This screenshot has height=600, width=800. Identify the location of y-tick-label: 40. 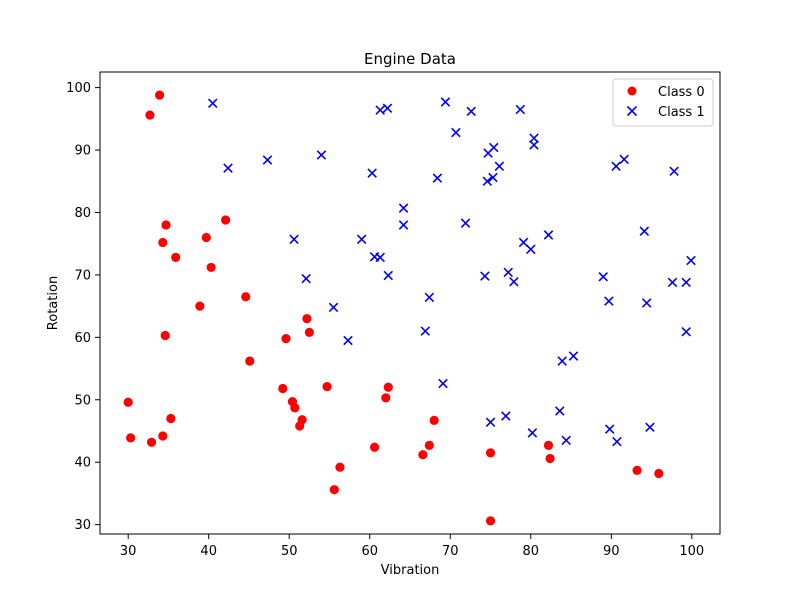
(82, 463).